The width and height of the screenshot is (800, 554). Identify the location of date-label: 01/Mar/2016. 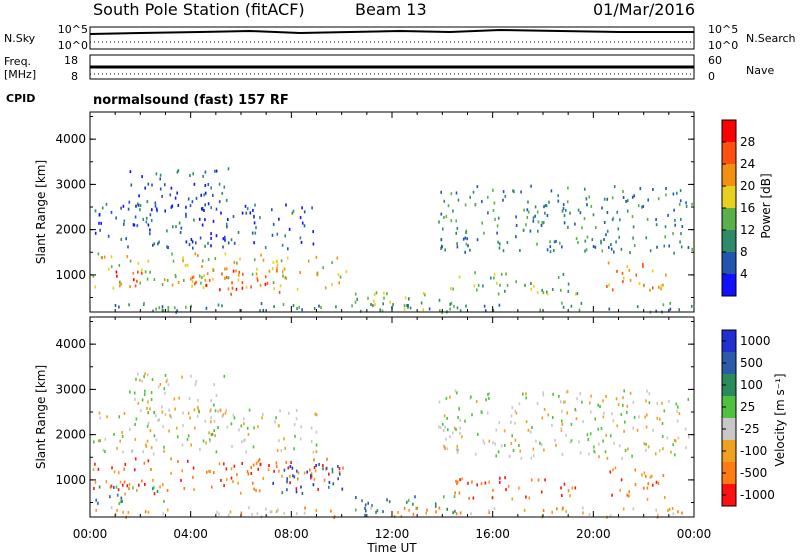
(644, 9).